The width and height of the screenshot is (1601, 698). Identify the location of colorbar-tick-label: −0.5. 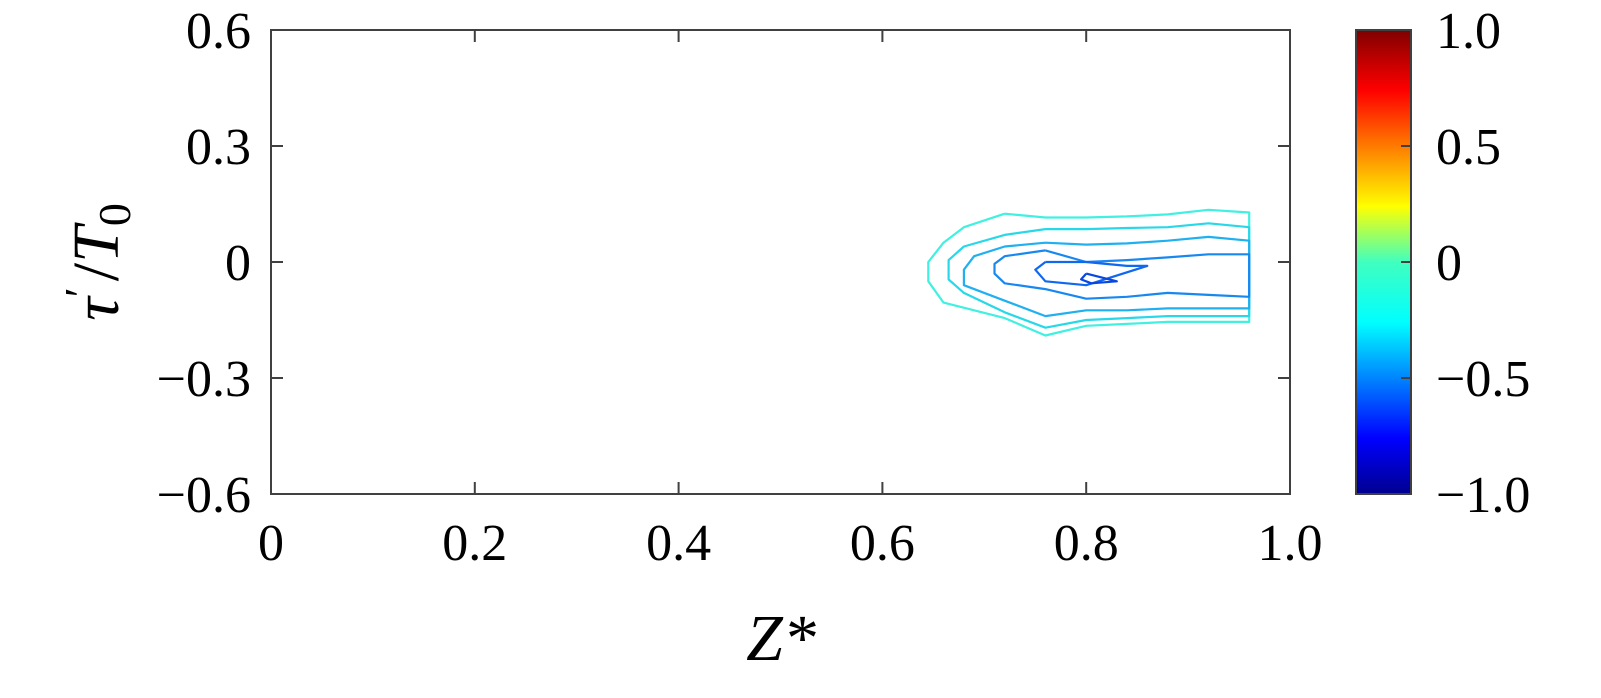
(1483, 379).